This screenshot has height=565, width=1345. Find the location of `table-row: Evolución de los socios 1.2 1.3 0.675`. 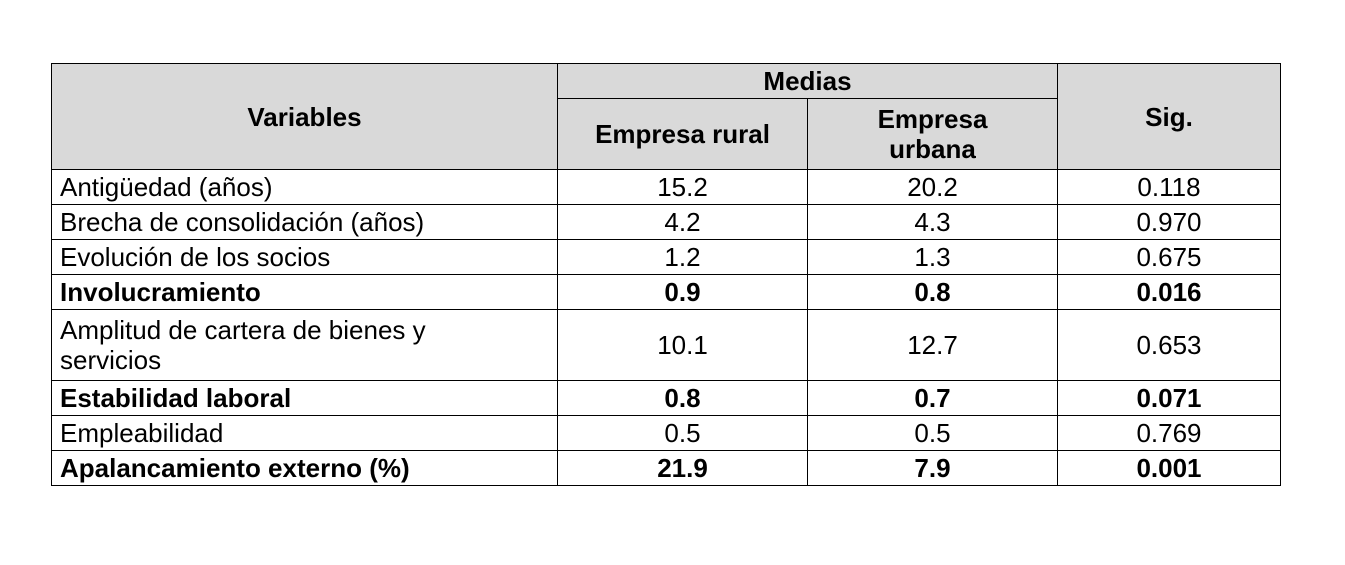

table-row: Evolución de los socios 1.2 1.3 0.675 is located at coordinates (666, 257).